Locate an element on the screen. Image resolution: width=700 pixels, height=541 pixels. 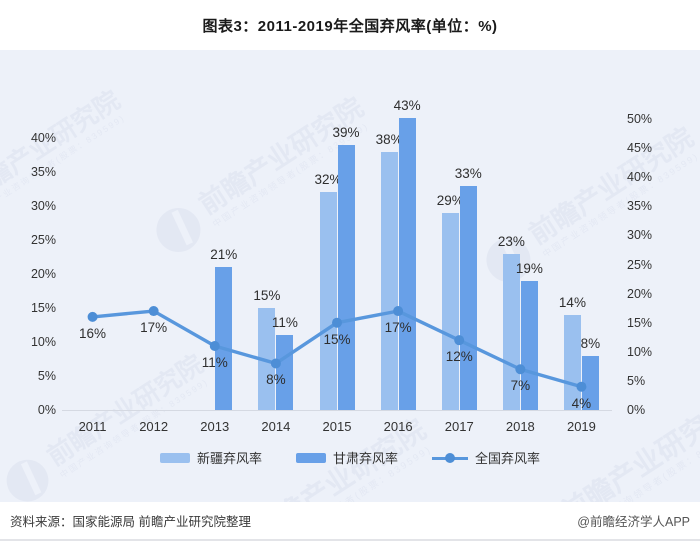
title-bar: 图表3：2011-2019年全国弃风率(单位：%) is located at coordinates (350, 25).